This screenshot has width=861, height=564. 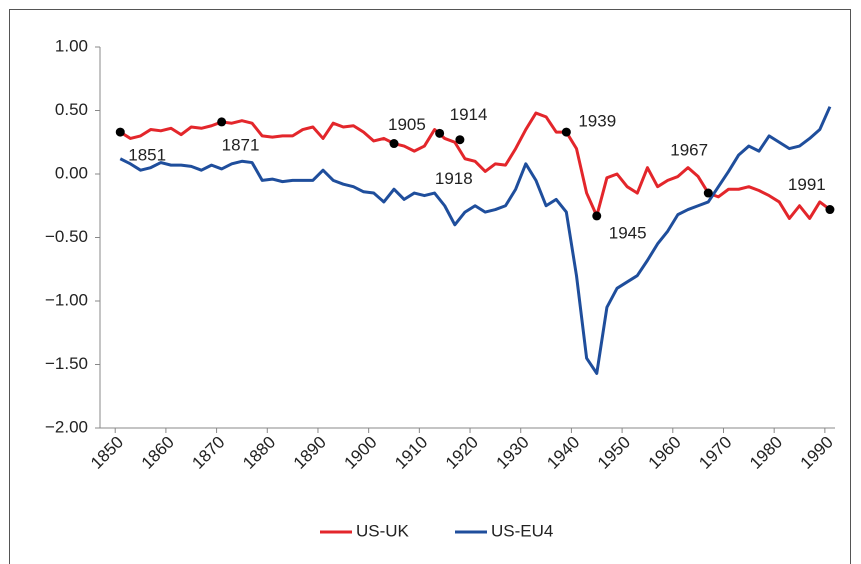 I want to click on x-tick-label: 1910, so click(x=411, y=453).